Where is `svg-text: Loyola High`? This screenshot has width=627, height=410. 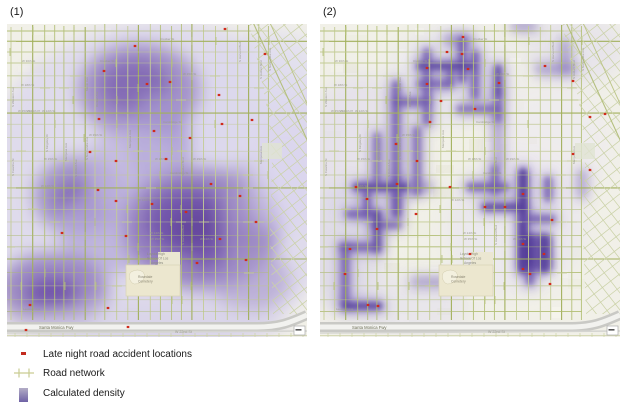
svg-text: Loyola High is located at coordinates (156, 254).